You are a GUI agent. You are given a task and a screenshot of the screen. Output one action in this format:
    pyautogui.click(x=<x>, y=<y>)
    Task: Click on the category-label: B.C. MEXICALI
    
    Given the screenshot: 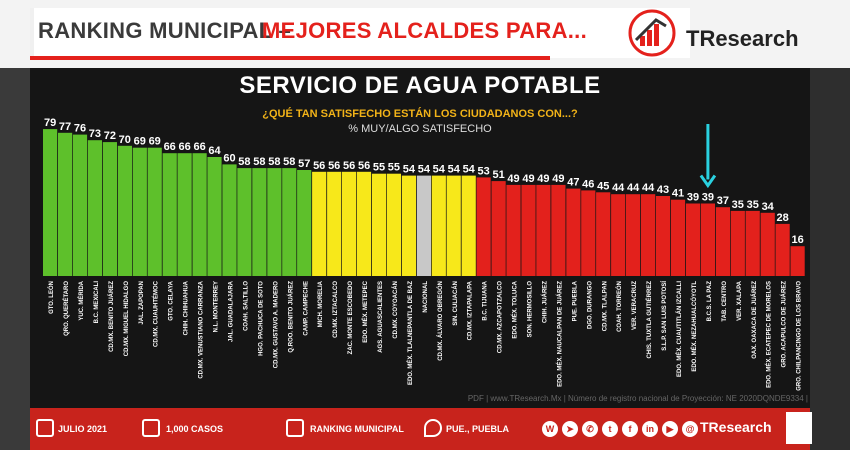 What is the action you would take?
    pyautogui.click(x=97, y=302)
    